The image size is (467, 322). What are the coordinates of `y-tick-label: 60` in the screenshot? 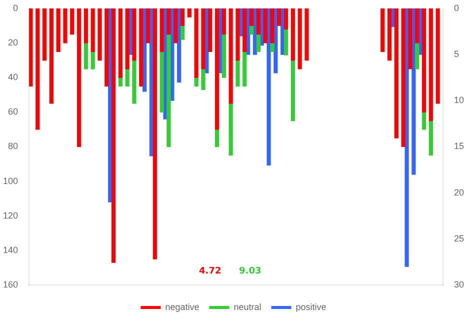 It's located at (13, 111).